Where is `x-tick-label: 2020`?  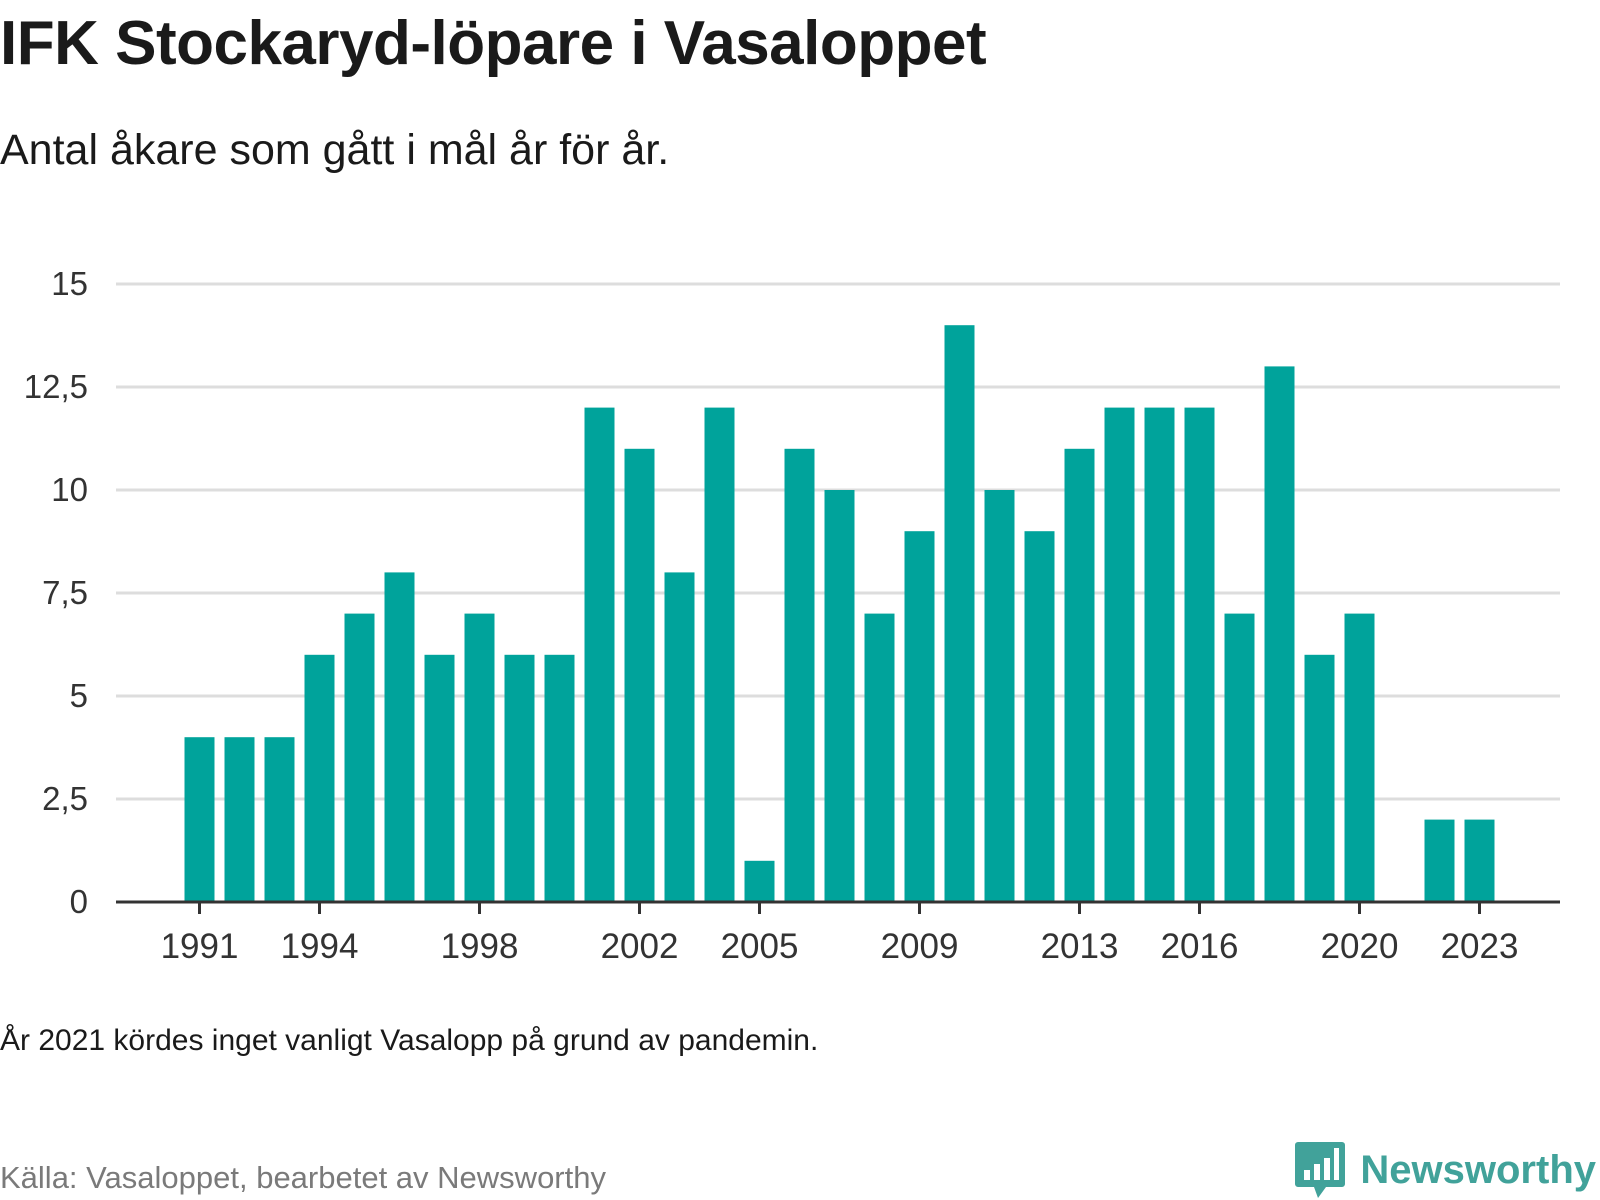 x-tick-label: 2020 is located at coordinates (1360, 946).